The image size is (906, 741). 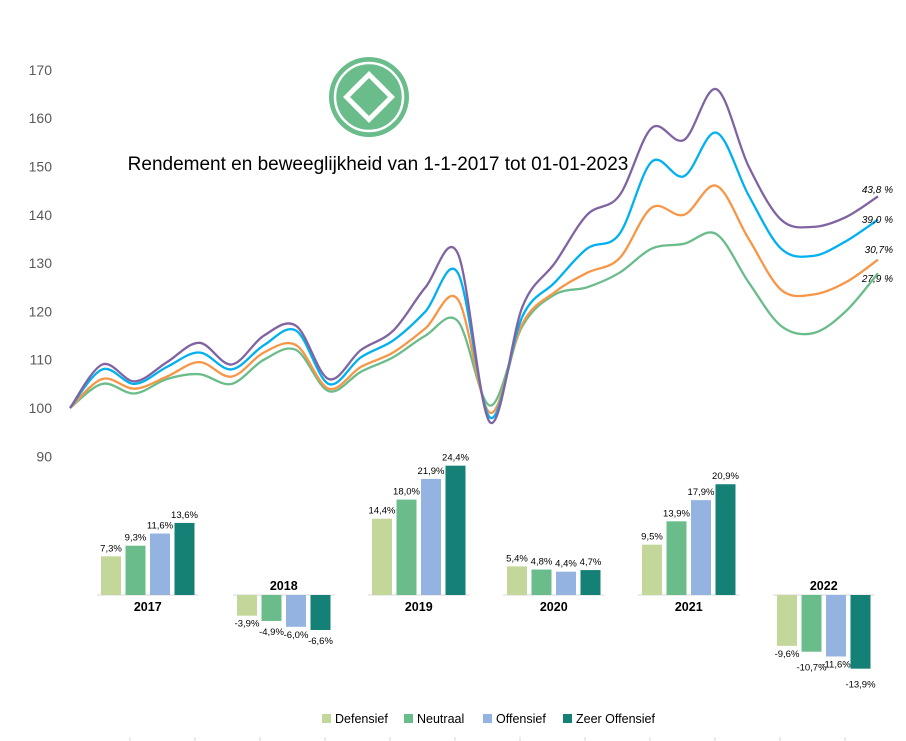 I want to click on series-end-label: 27,9 %, so click(x=877, y=279).